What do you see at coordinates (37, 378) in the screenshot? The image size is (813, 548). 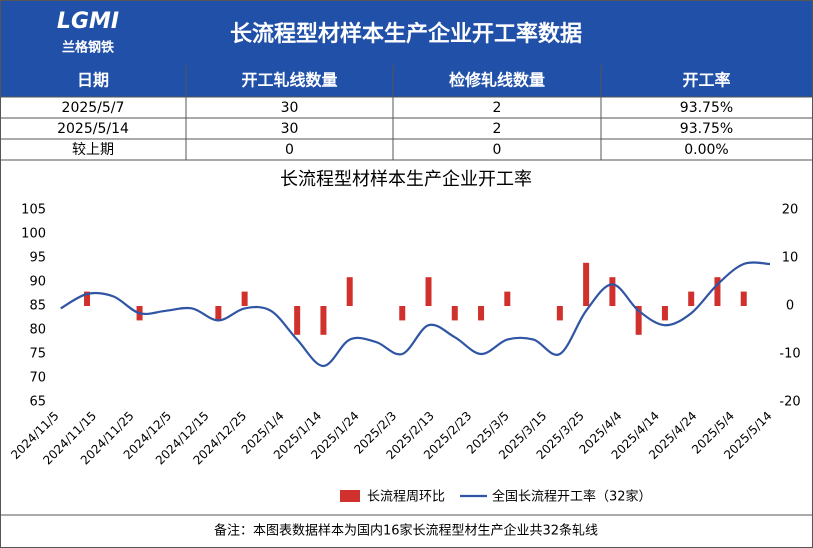 I see `y-tick-label: 70` at bounding box center [37, 378].